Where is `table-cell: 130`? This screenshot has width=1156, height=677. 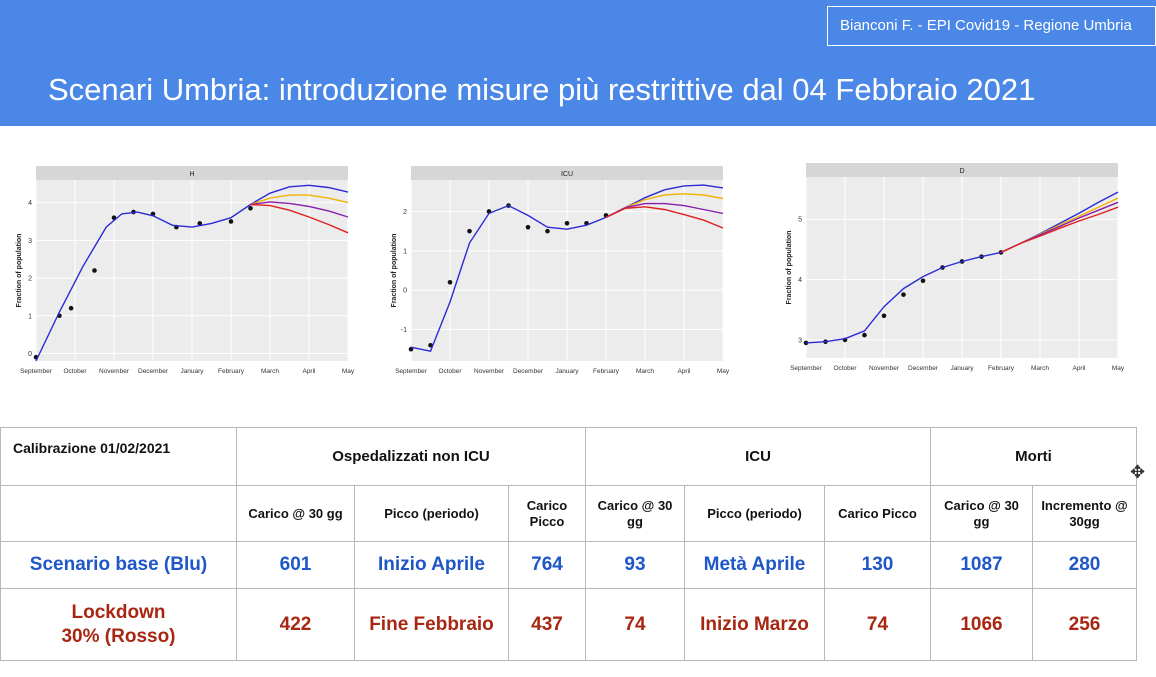
table-cell: 130 is located at coordinates (877, 565).